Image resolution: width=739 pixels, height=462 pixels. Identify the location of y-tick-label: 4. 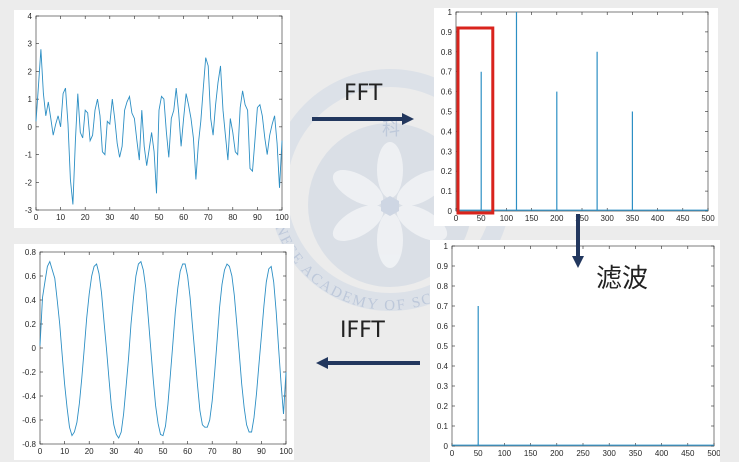
(30, 16).